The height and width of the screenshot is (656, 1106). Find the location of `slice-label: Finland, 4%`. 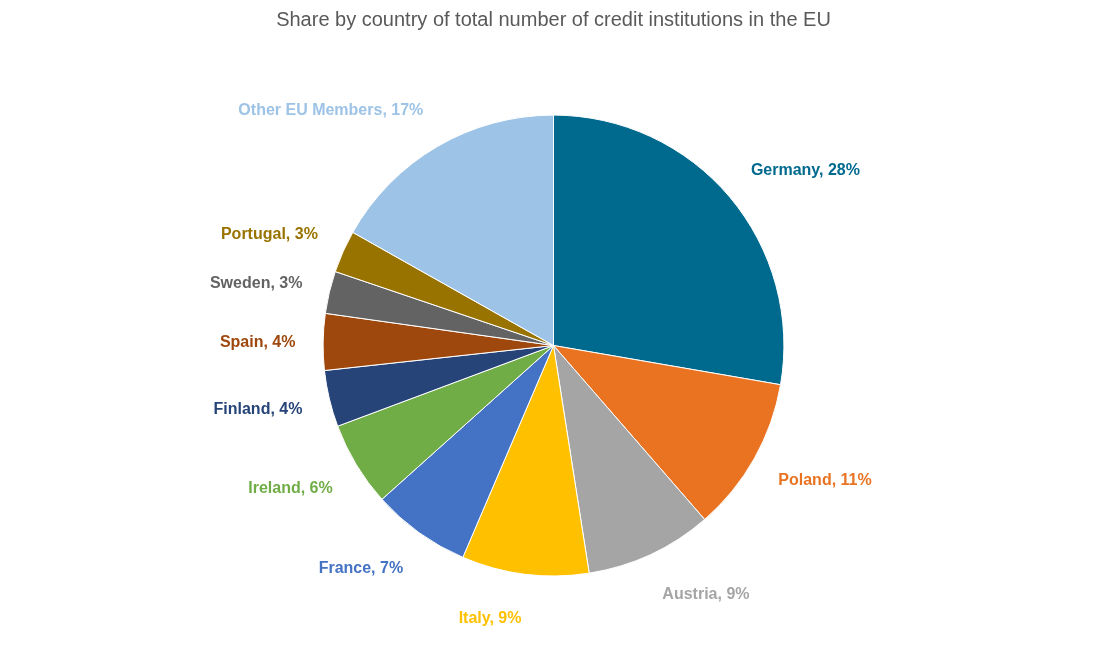

slice-label: Finland, 4% is located at coordinates (258, 409).